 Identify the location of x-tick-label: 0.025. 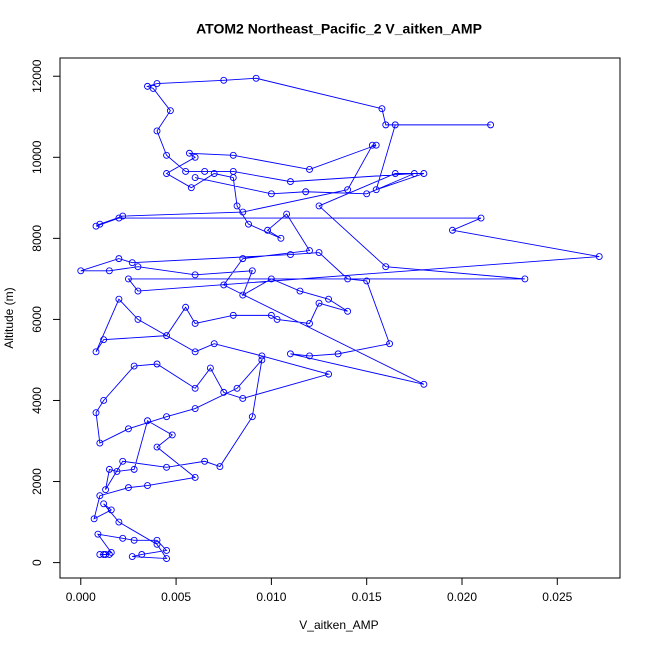
(557, 597).